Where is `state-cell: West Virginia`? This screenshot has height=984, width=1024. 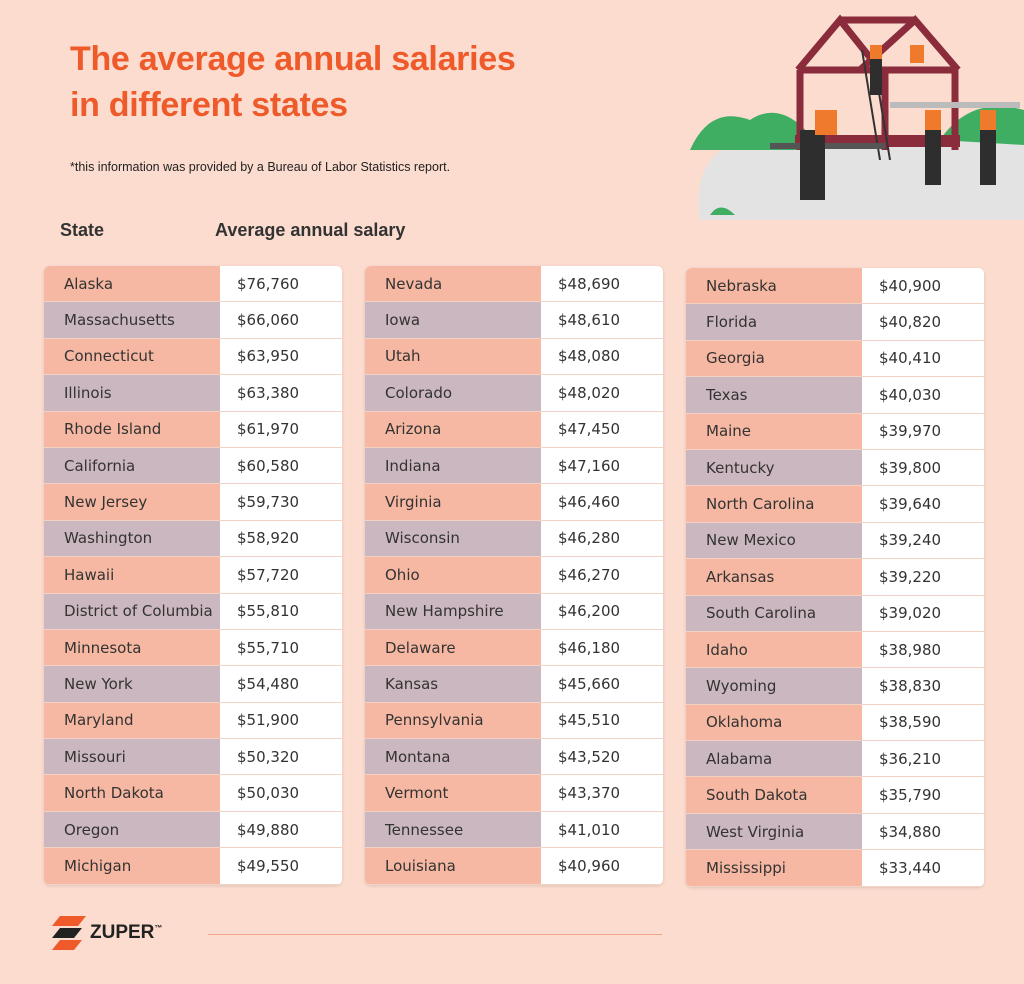 state-cell: West Virginia is located at coordinates (774, 831).